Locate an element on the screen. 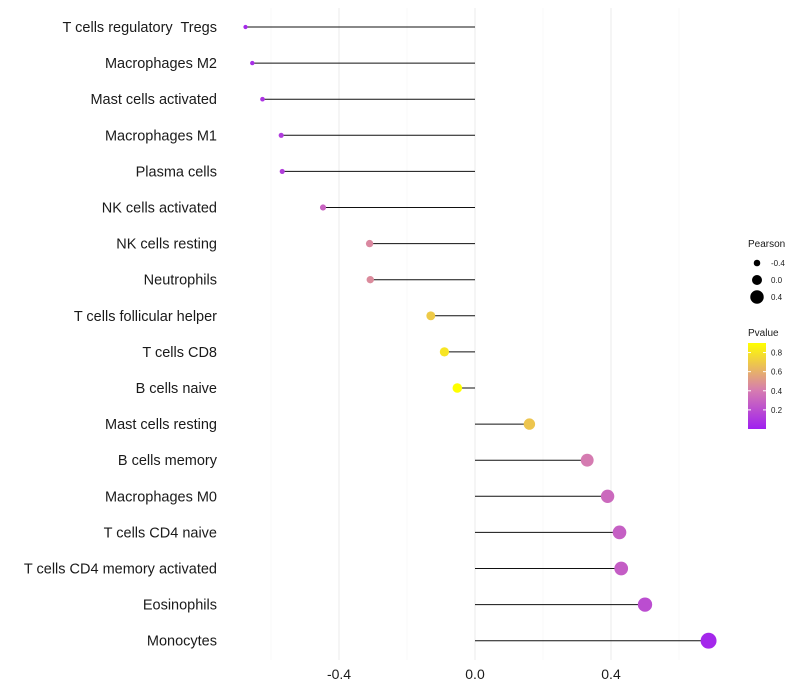 The height and width of the screenshot is (700, 800). category-label: T cells CD4 naive is located at coordinates (160, 533).